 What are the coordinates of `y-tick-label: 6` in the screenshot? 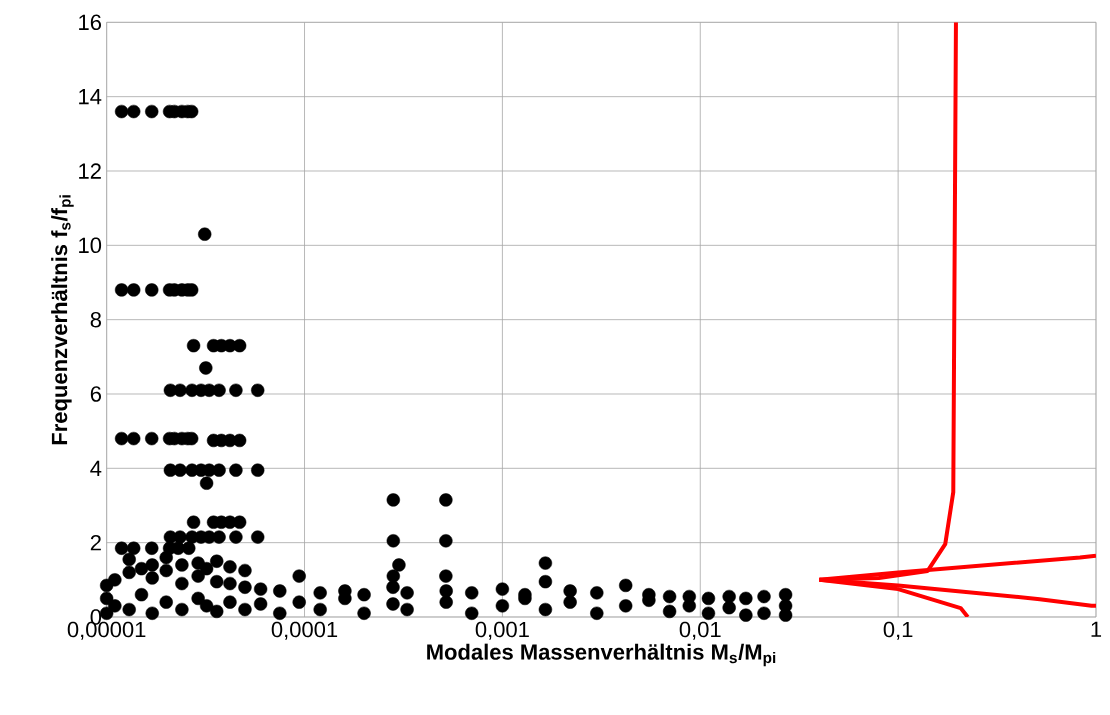 It's located at (95, 394).